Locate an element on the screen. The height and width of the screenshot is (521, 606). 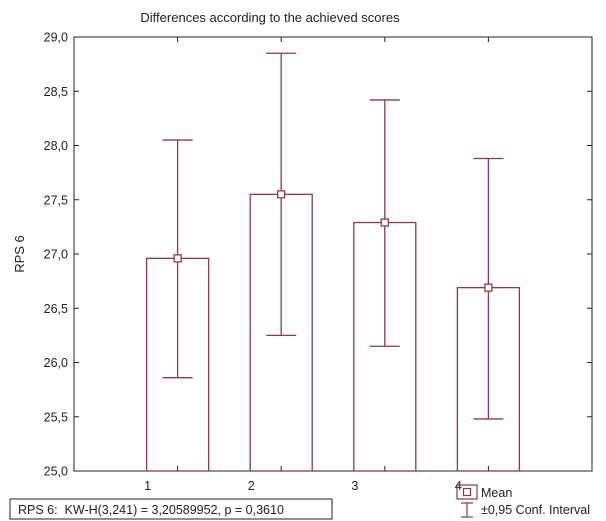
y-tick-label: 28,5 is located at coordinates (56, 92).